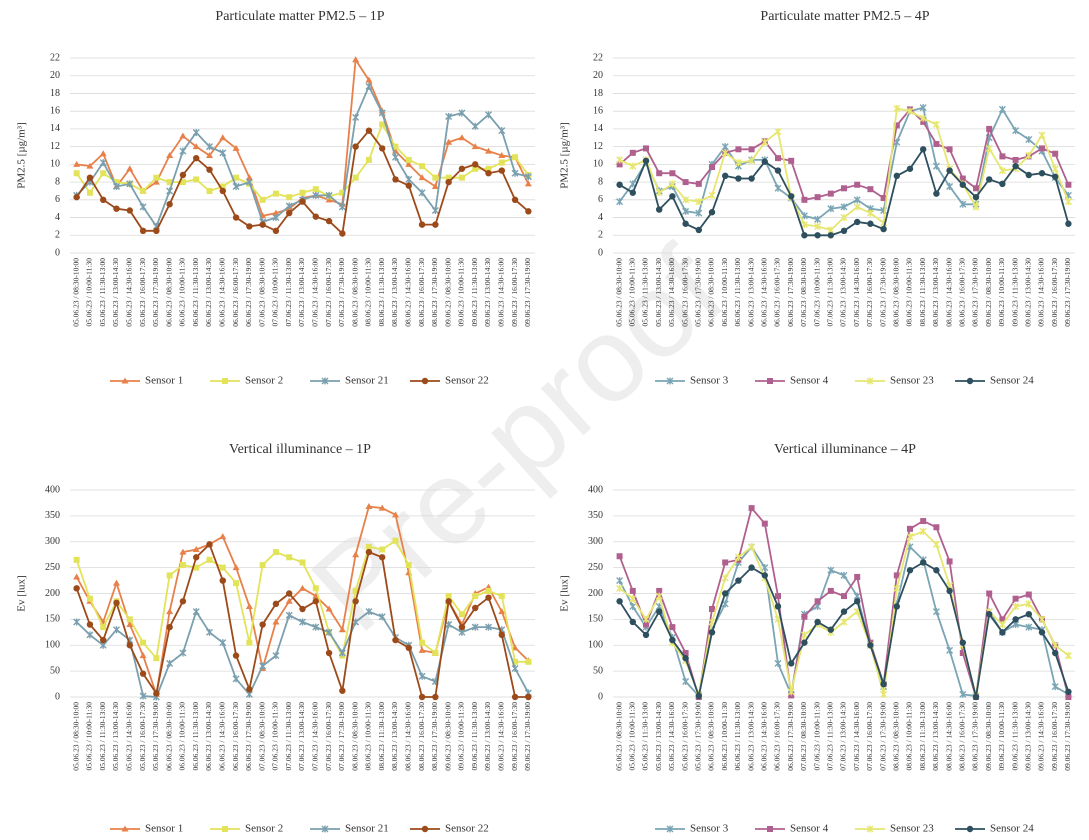 Image resolution: width=1089 pixels, height=840 pixels. What do you see at coordinates (1054, 736) in the screenshot?
I see `x-tick-label: 09.06.23 / 16:00-17:30` at bounding box center [1054, 736].